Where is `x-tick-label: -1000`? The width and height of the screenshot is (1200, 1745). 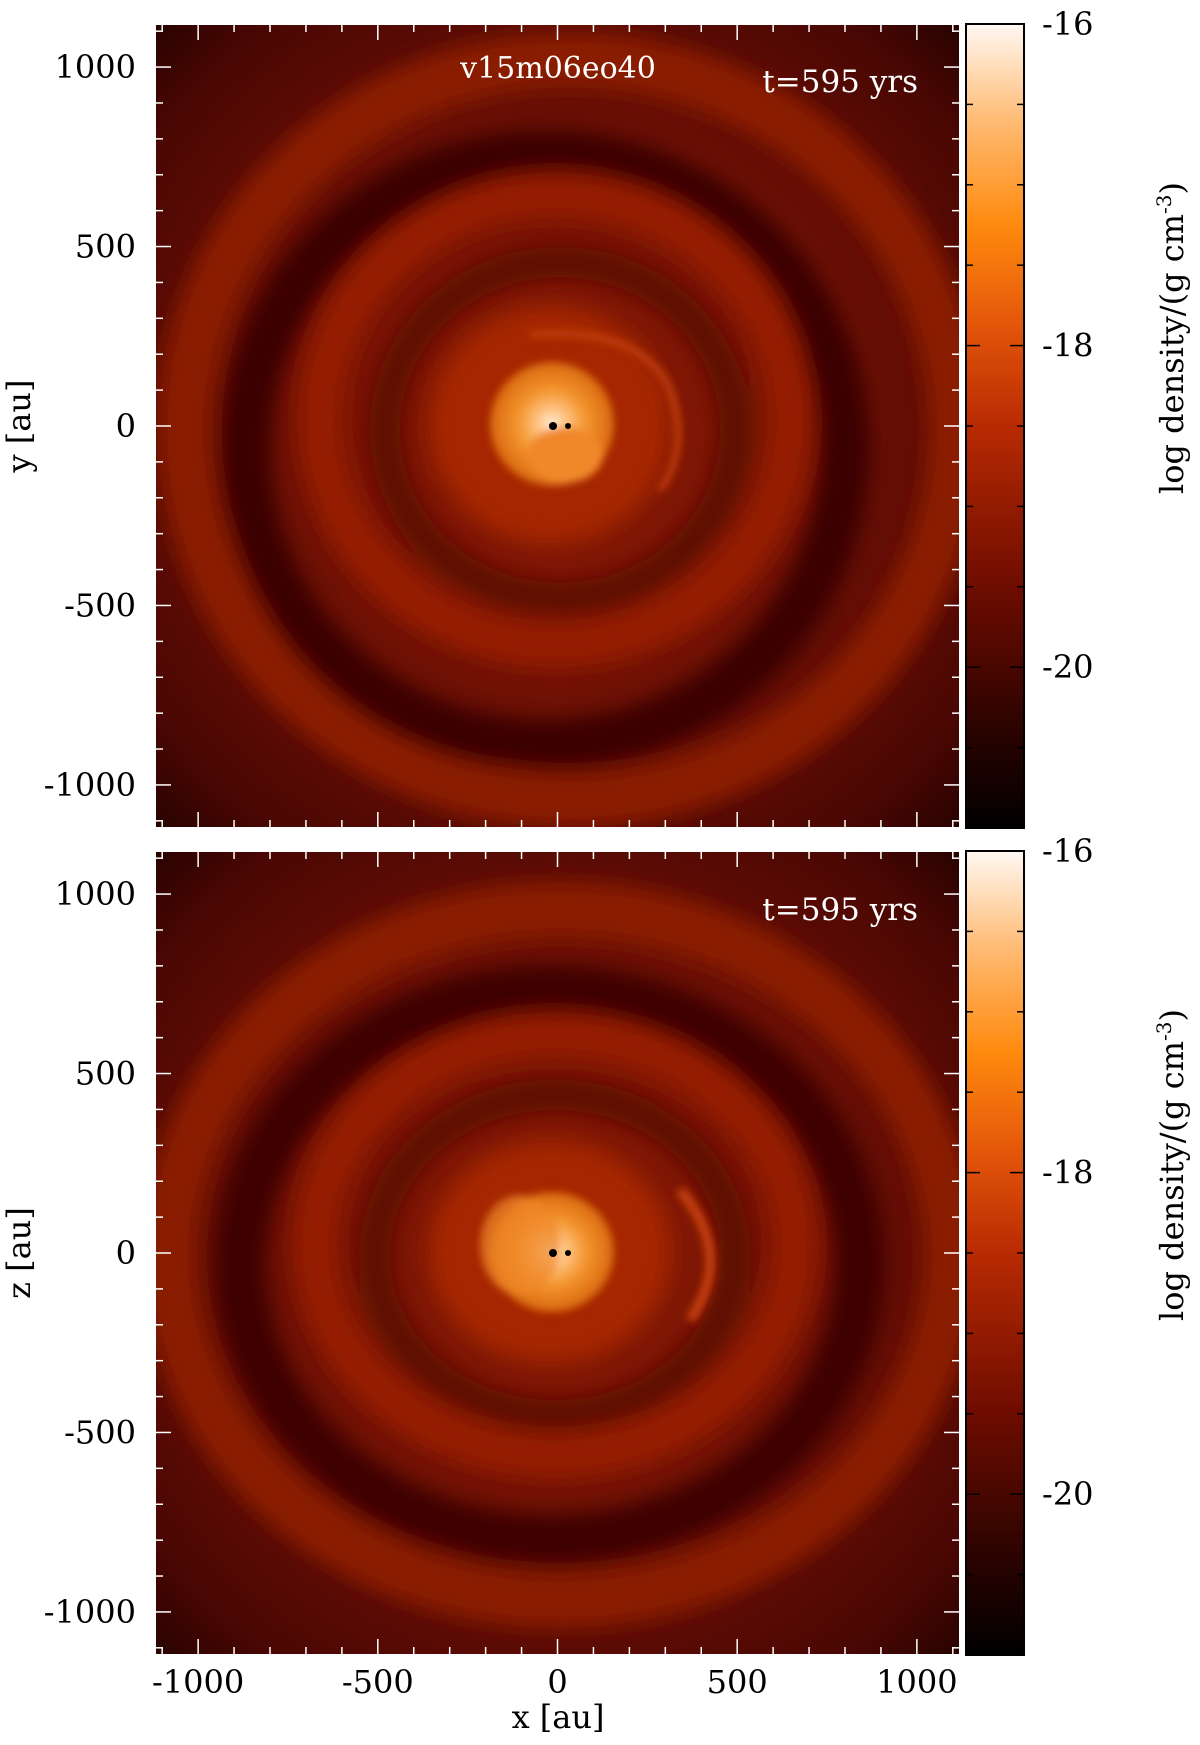 x-tick-label: -1000 is located at coordinates (198, 1682).